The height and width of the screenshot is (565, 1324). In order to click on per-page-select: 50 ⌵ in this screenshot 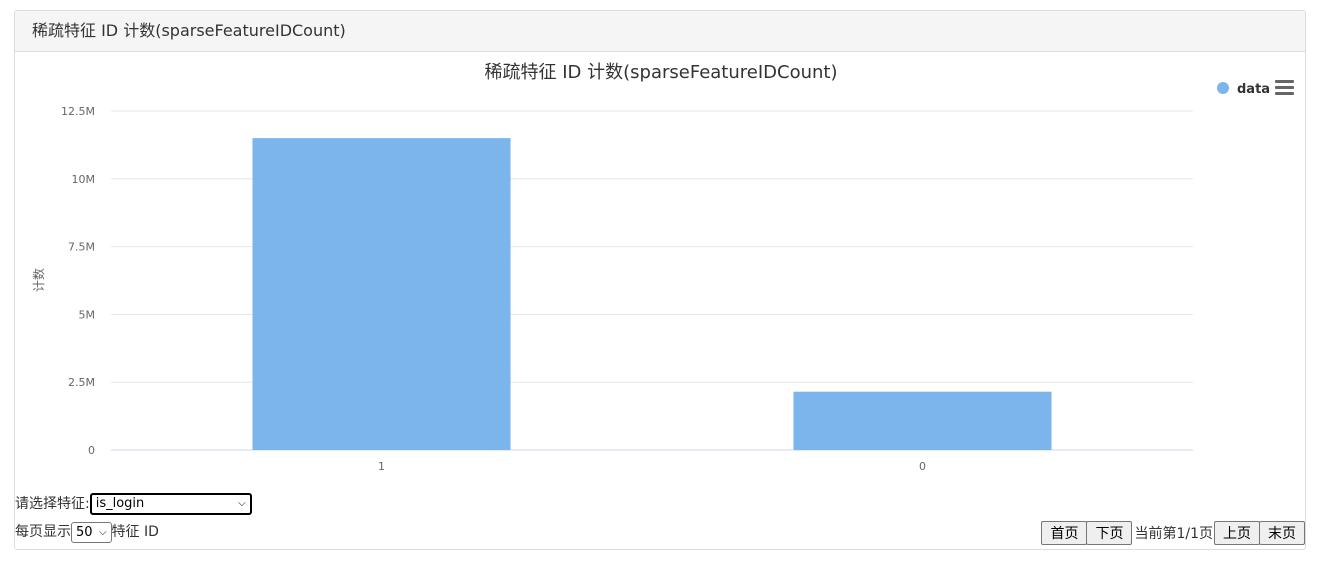, I will do `click(91, 532)`.